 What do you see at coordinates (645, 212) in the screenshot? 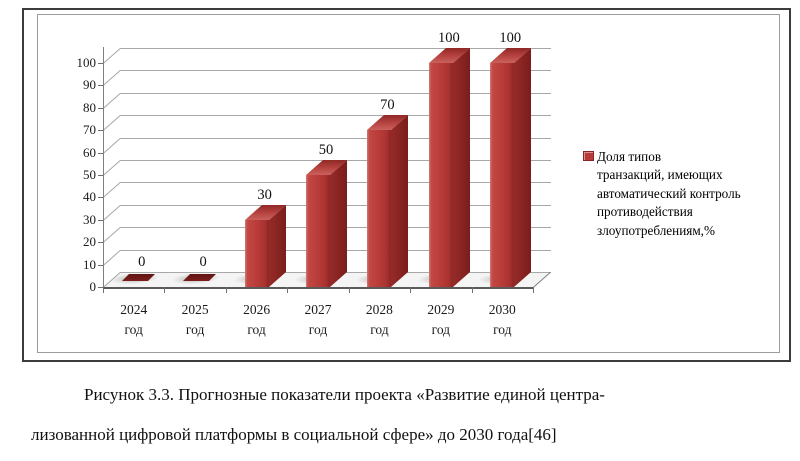
I see `legend-line: противодействия` at bounding box center [645, 212].